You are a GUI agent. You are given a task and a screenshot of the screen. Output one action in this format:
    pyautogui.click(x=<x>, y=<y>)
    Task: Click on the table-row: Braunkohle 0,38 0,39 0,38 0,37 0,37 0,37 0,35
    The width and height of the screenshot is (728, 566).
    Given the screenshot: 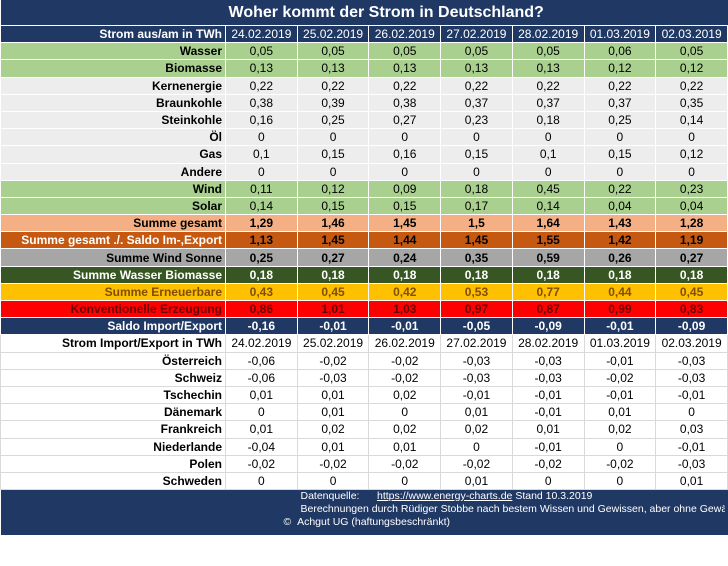 What is the action you would take?
    pyautogui.click(x=364, y=102)
    